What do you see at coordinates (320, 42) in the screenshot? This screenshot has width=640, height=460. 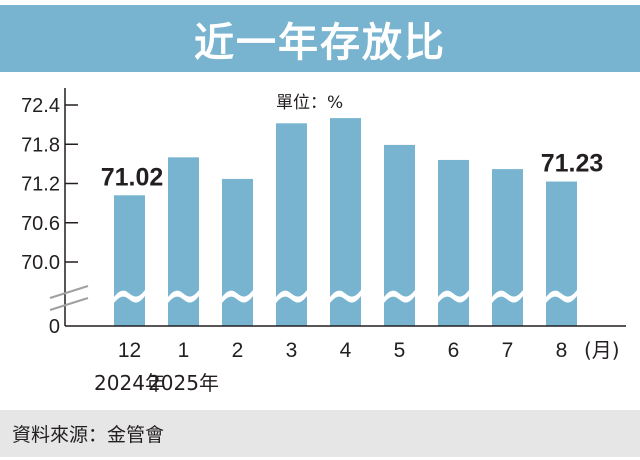 I see `chart-title: 近一年存放比` at bounding box center [320, 42].